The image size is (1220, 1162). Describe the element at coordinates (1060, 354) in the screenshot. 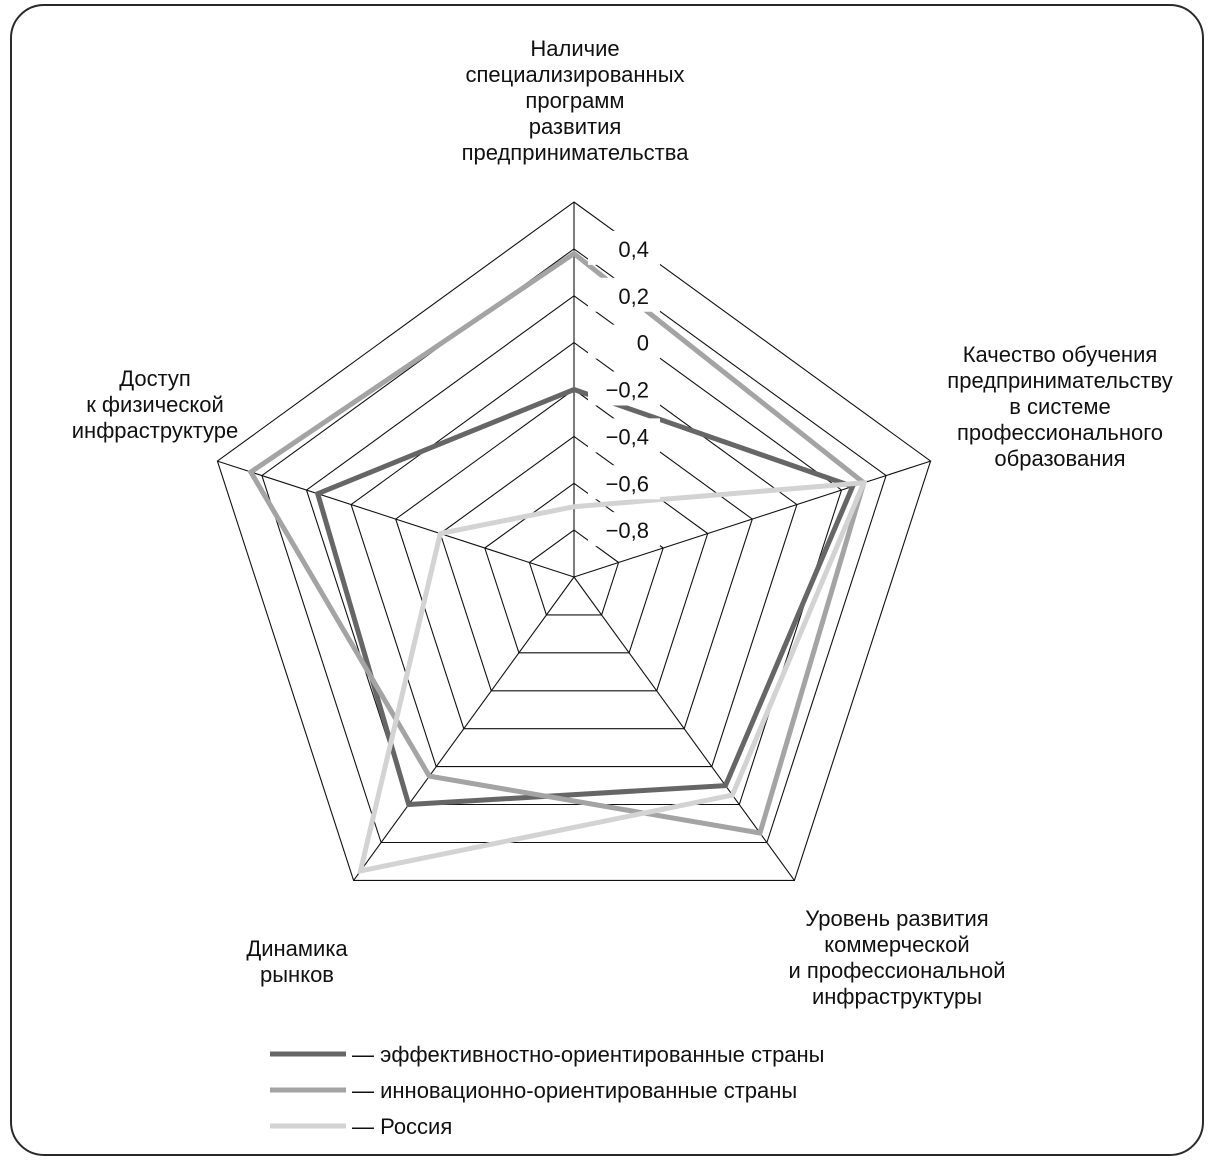

I see `axis-label-1-line-0: Качество обучения` at that location.